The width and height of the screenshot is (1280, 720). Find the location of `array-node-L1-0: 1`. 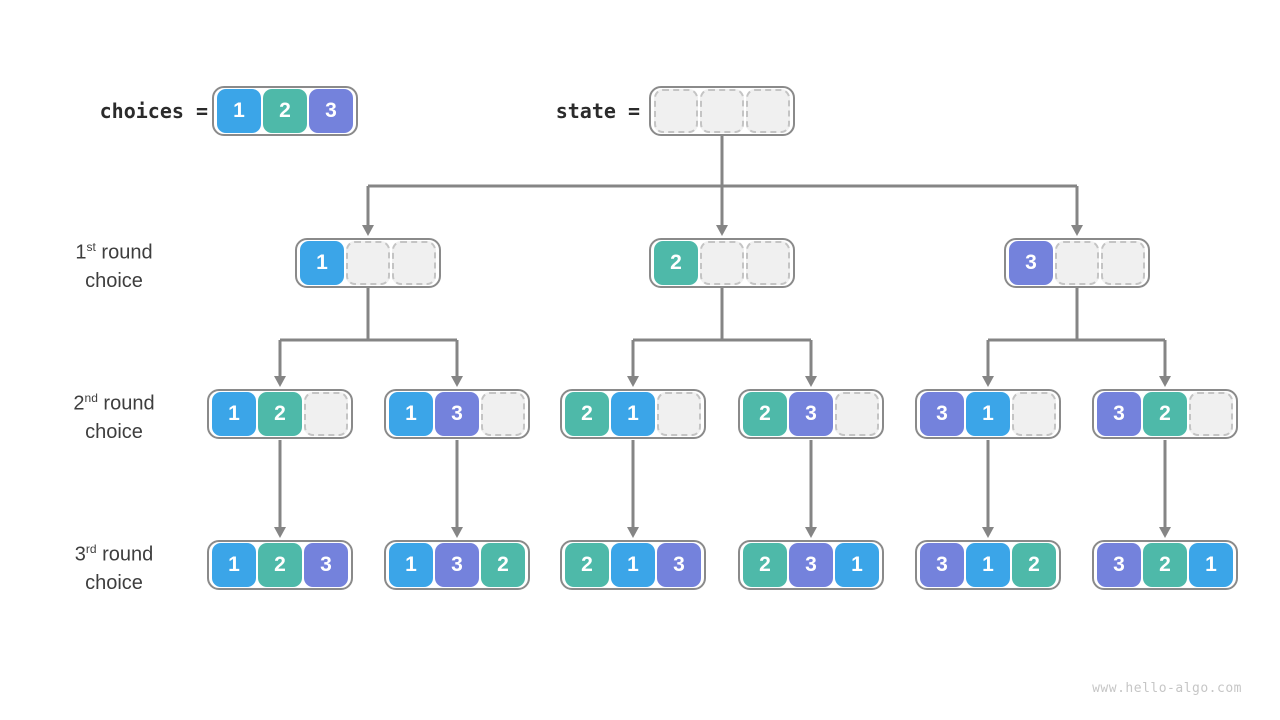

array-node-L1-0: 1 is located at coordinates (368, 263).